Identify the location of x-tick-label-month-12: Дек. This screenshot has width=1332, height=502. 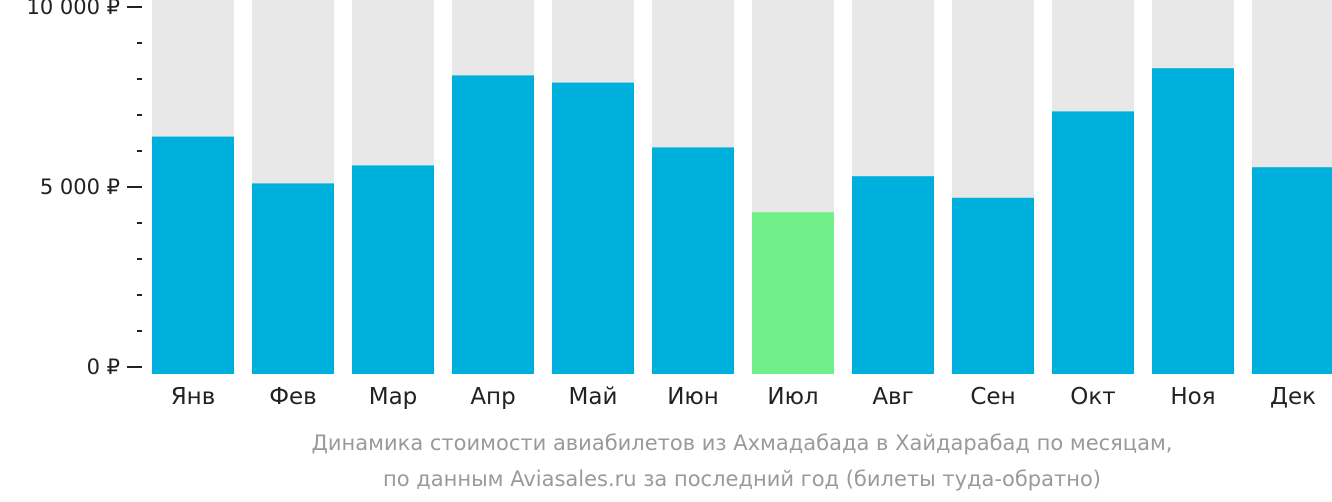
(1293, 397).